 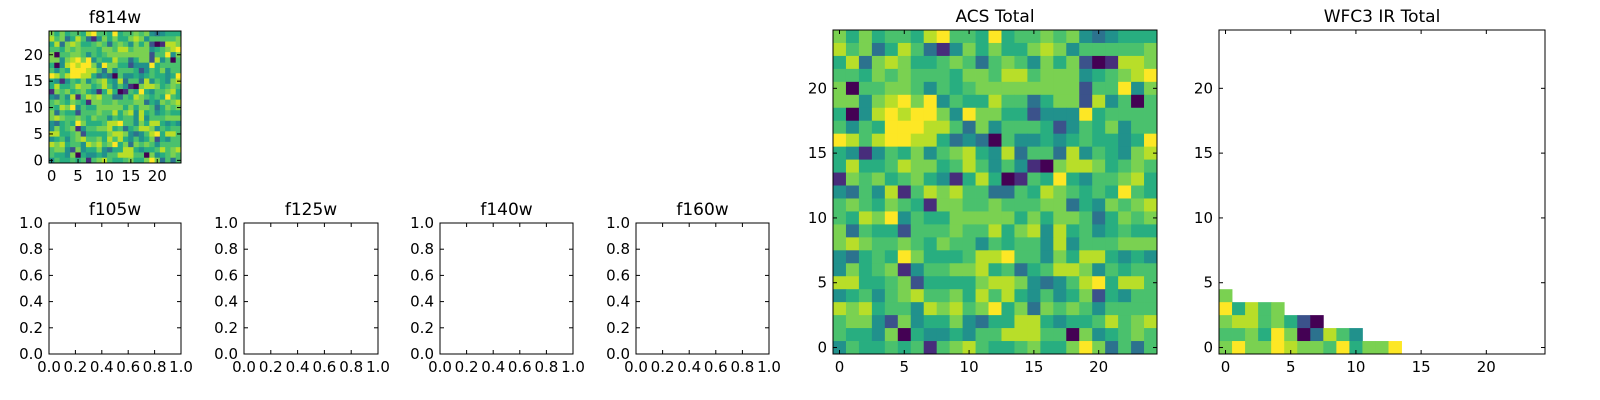 I want to click on y-tick-label: 15, so click(x=33, y=81).